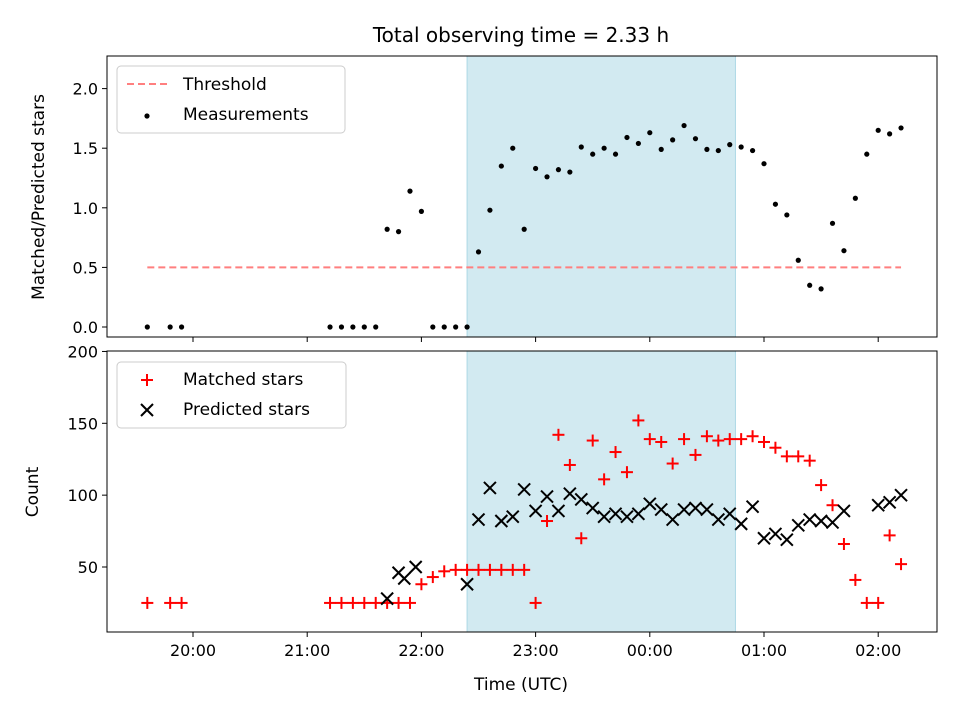  I want to click on x-tick-label: 22:00, so click(421, 650).